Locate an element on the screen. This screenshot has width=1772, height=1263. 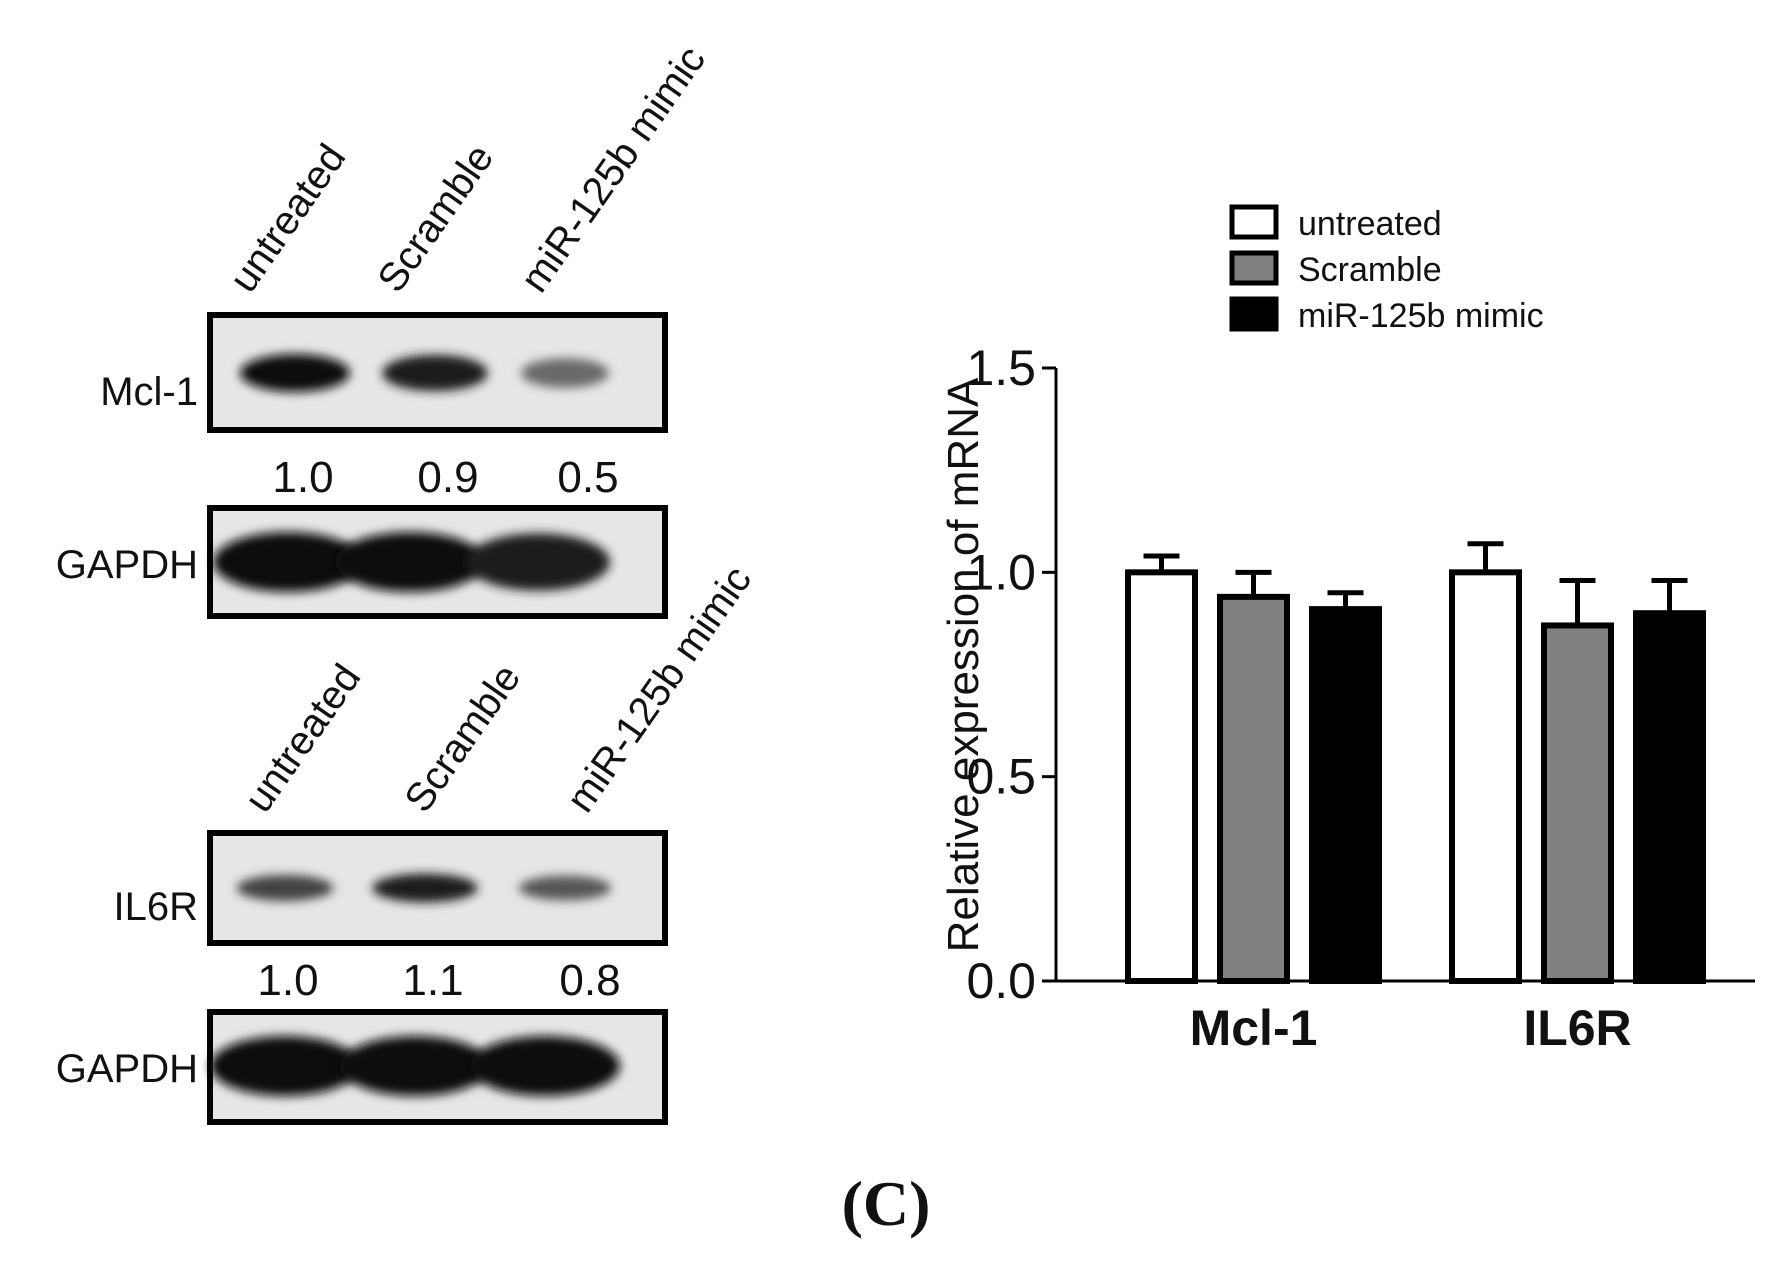
blot-1-quant-values: 1.0 0.9 0.5 is located at coordinates (445, 477).